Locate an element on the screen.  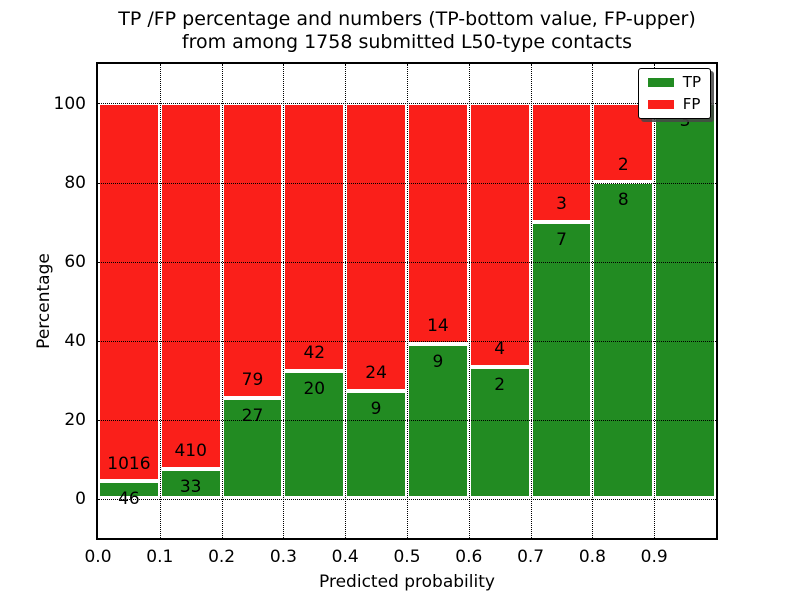
x-tick-label: 0.8 is located at coordinates (592, 557).